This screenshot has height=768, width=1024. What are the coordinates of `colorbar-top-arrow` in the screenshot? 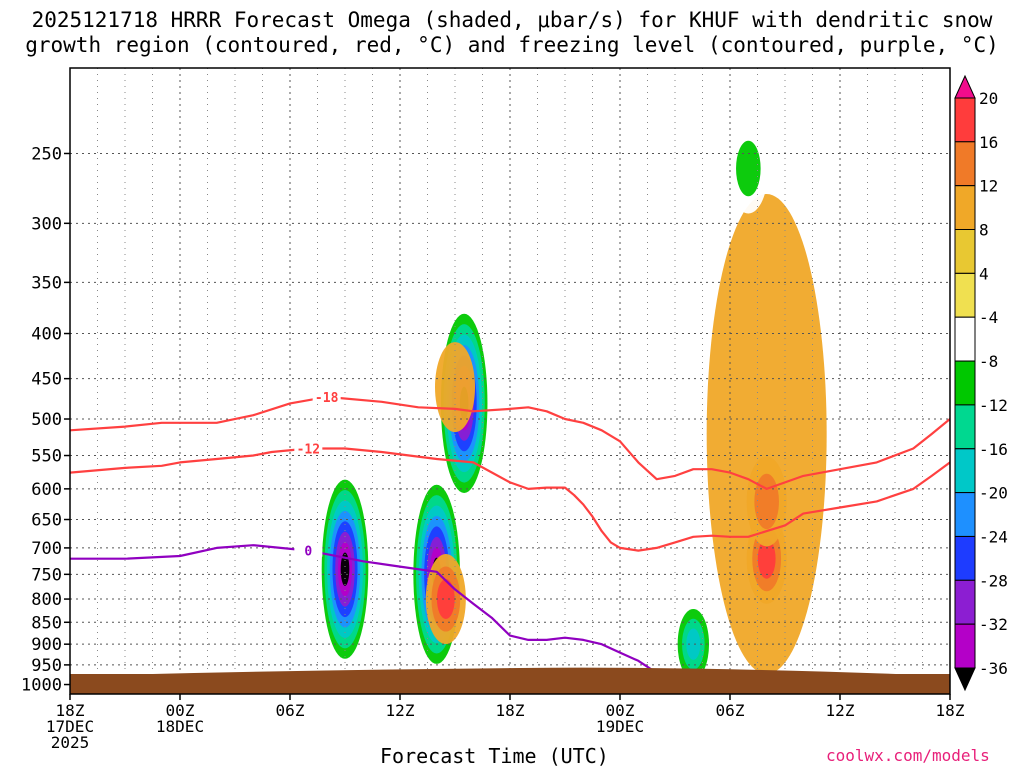 It's located at (965, 86).